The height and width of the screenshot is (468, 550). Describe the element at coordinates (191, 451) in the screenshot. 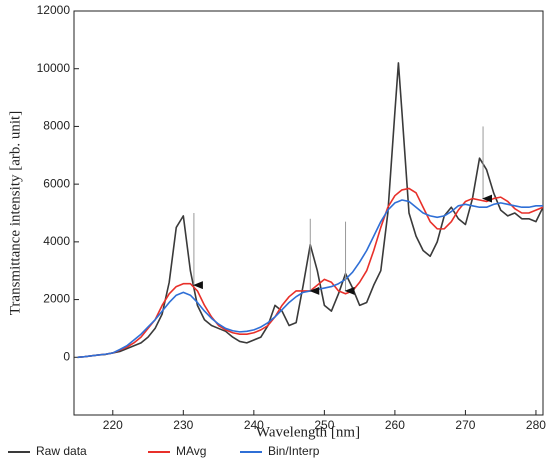

I see `legend-label: MAvg` at that location.